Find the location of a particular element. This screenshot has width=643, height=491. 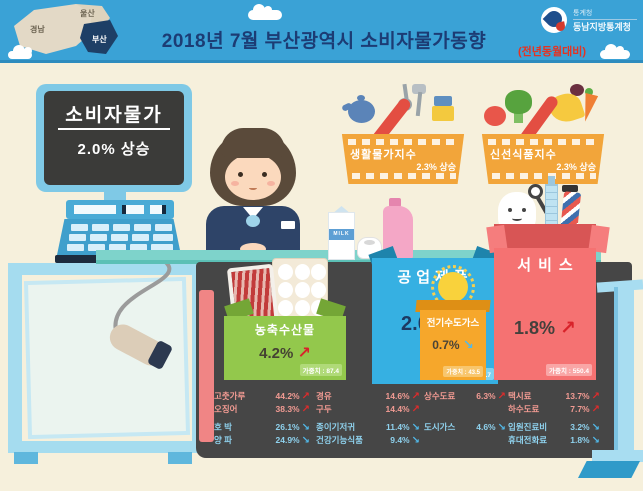

item-name: 건강기능식품 is located at coordinates (339, 440).